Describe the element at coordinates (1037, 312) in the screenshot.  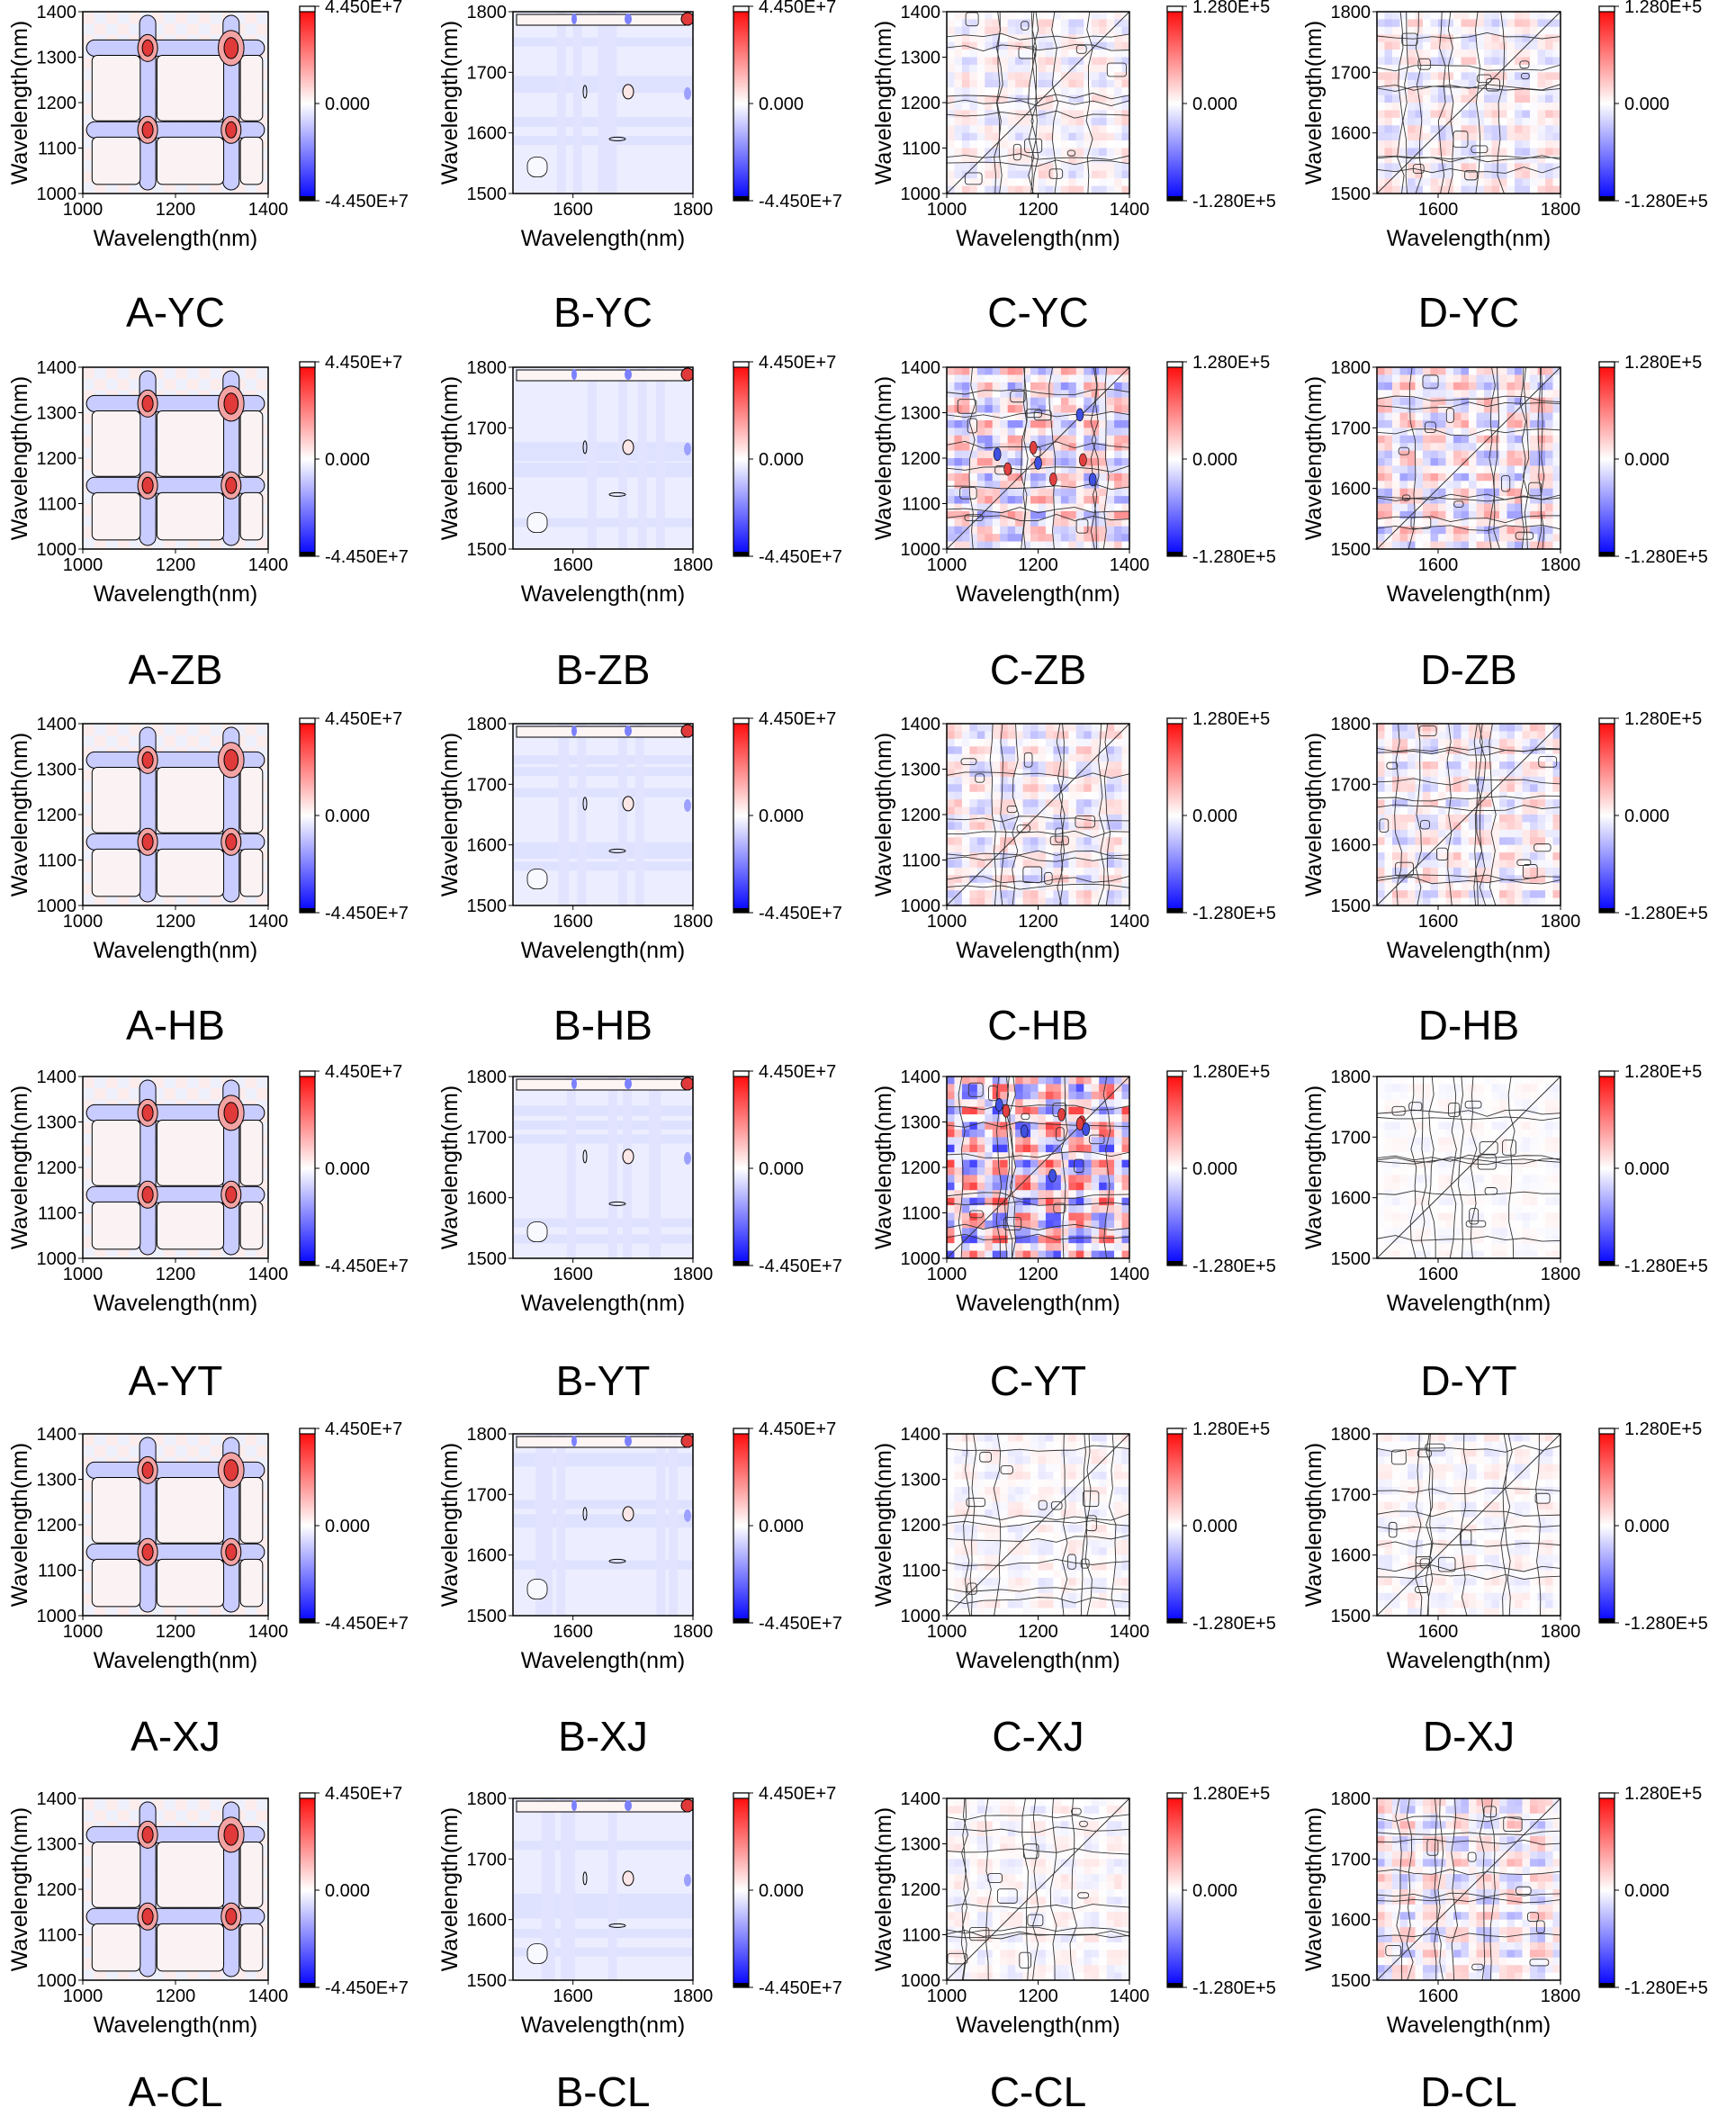
I see `panel-caption: C-YC` at that location.